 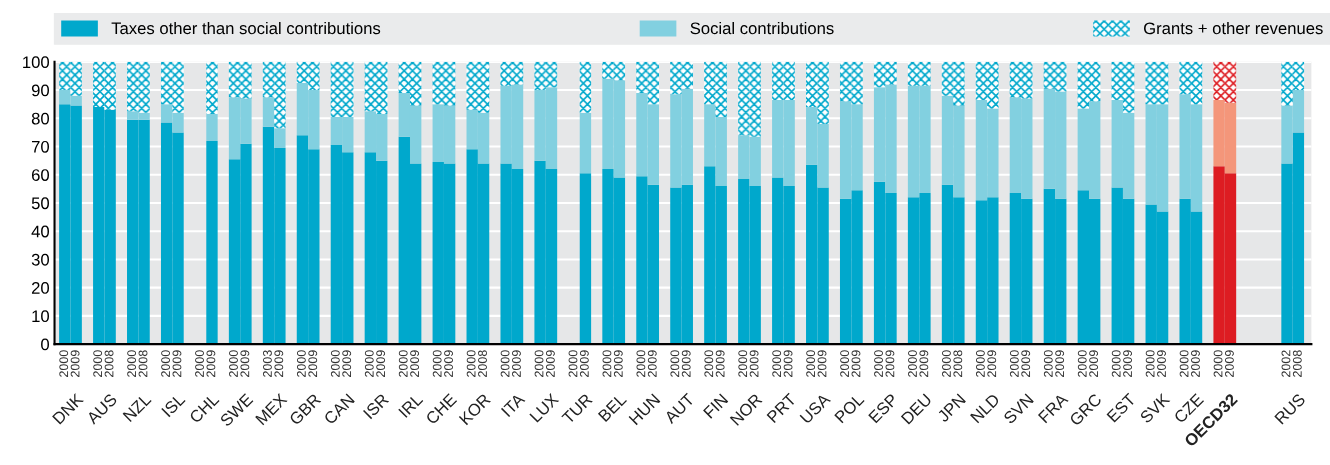 I want to click on y-tick-label: 70, so click(x=40, y=146).